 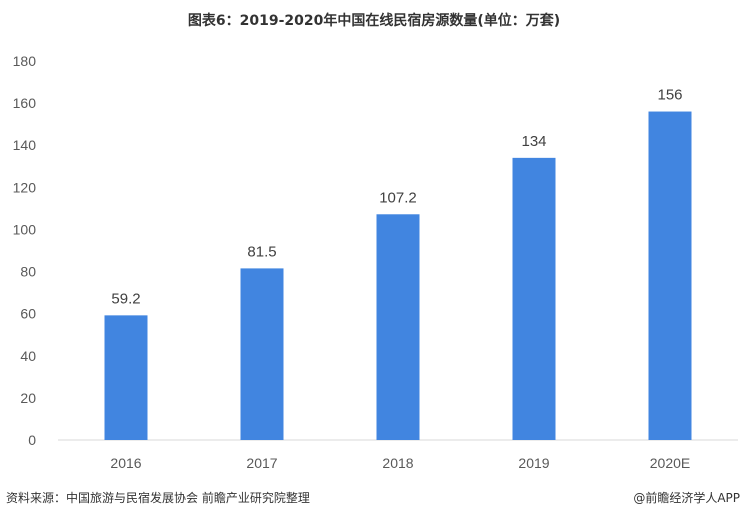 I want to click on data-label-2016: 59.2, so click(x=125, y=298).